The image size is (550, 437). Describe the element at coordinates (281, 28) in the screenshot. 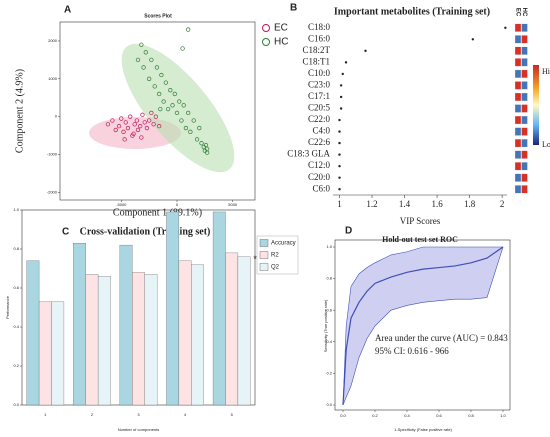

I see `legend-label: EC` at that location.